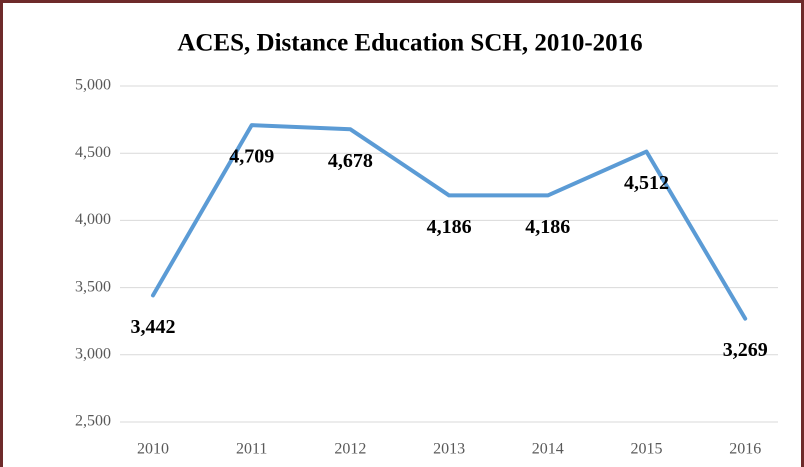  Describe the element at coordinates (745, 449) in the screenshot. I see `x-tick-label: 2016` at that location.